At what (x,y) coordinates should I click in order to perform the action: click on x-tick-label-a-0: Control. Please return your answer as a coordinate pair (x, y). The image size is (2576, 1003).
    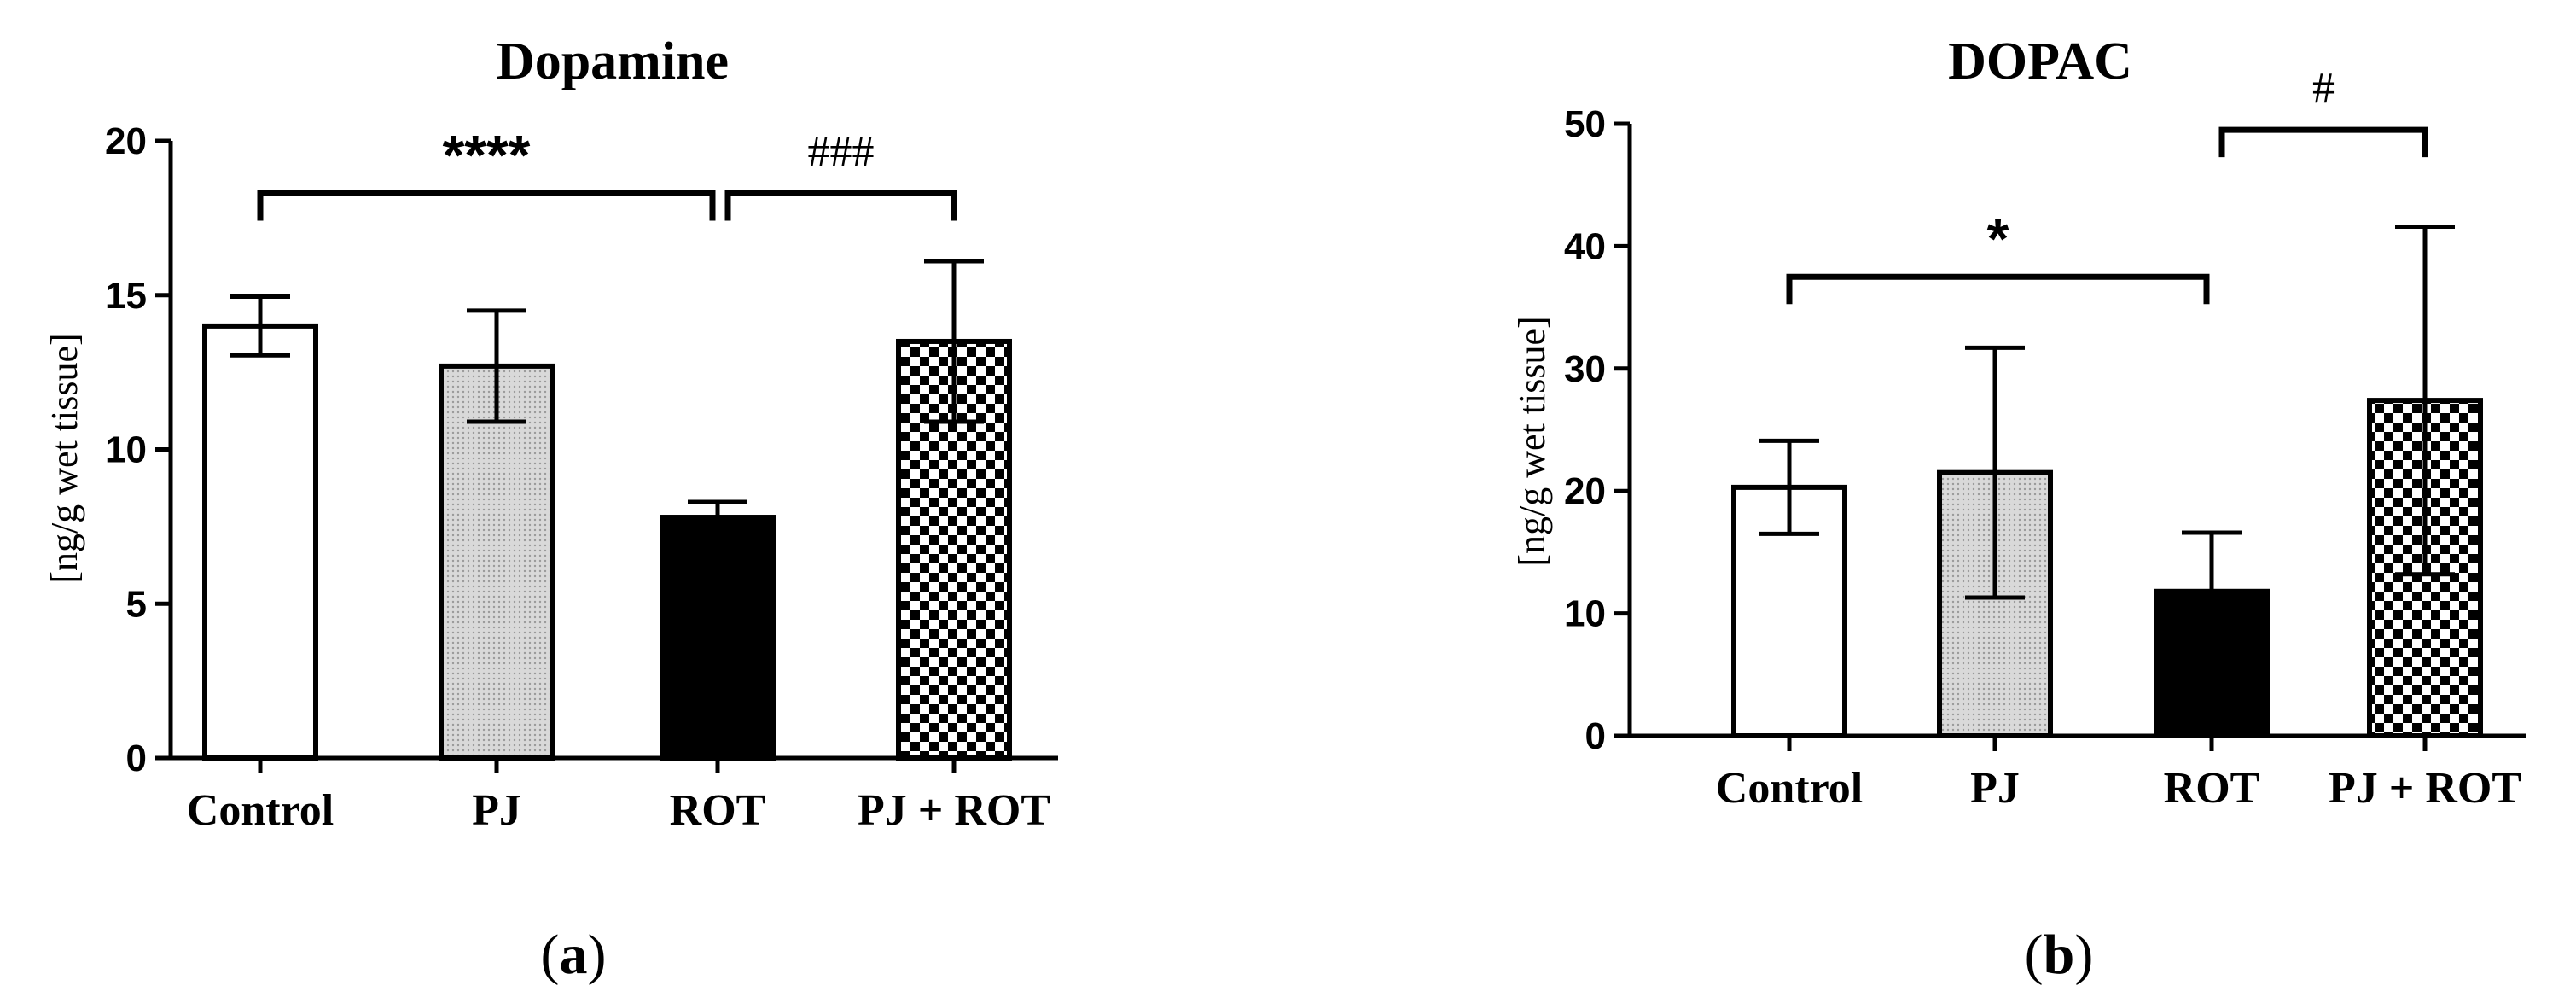
    Looking at the image, I should click on (260, 810).